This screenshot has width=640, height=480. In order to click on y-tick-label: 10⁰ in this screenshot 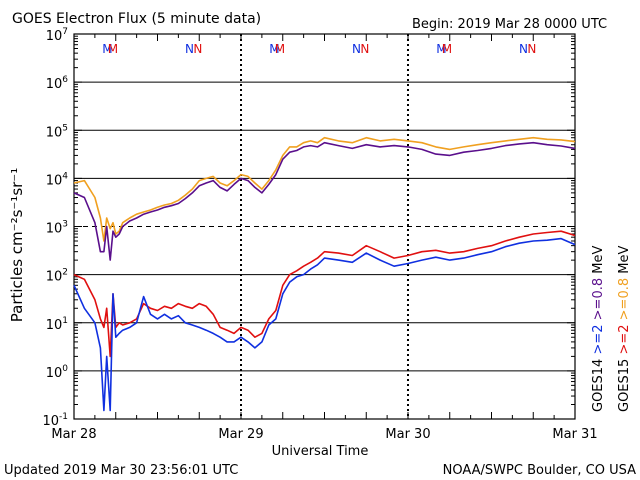, I will do `click(57, 372)`.